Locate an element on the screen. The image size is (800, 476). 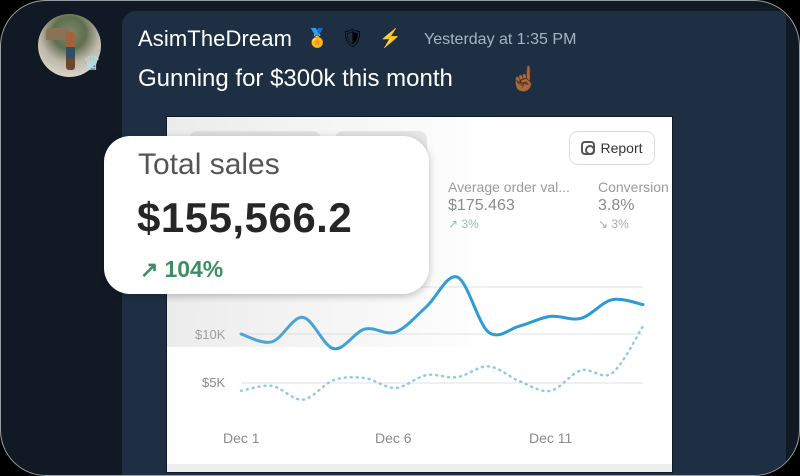
metric-value: $175.463 is located at coordinates (481, 205).